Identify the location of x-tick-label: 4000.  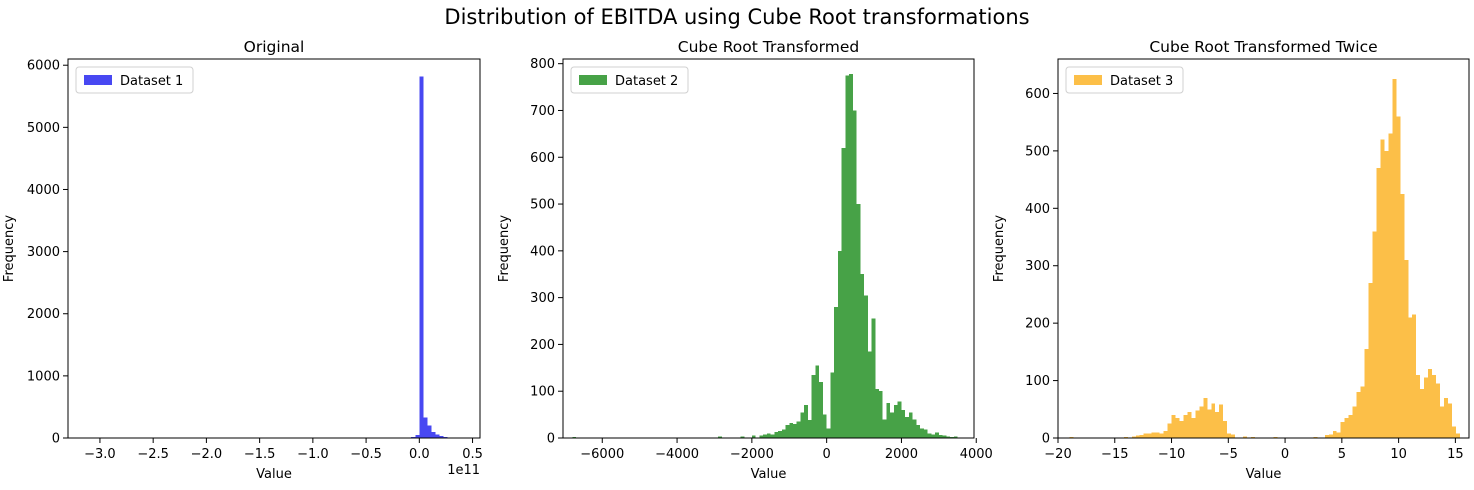
(976, 454).